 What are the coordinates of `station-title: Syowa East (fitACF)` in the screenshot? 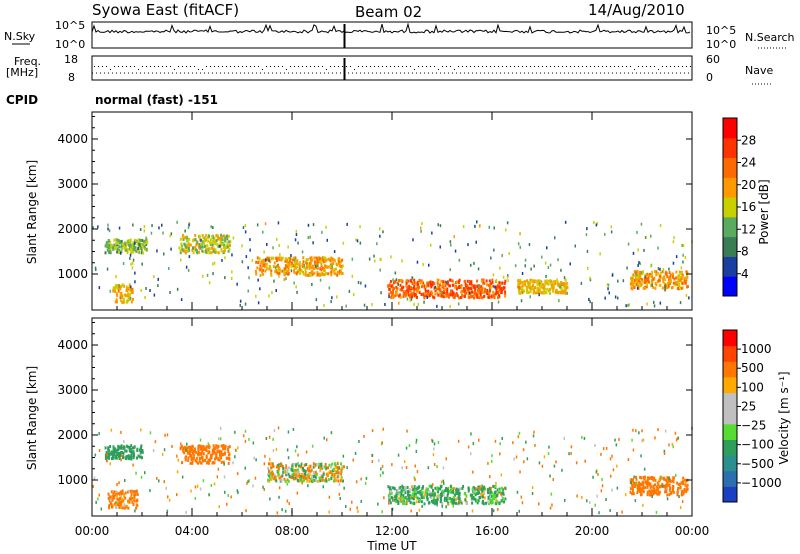 It's located at (165, 10).